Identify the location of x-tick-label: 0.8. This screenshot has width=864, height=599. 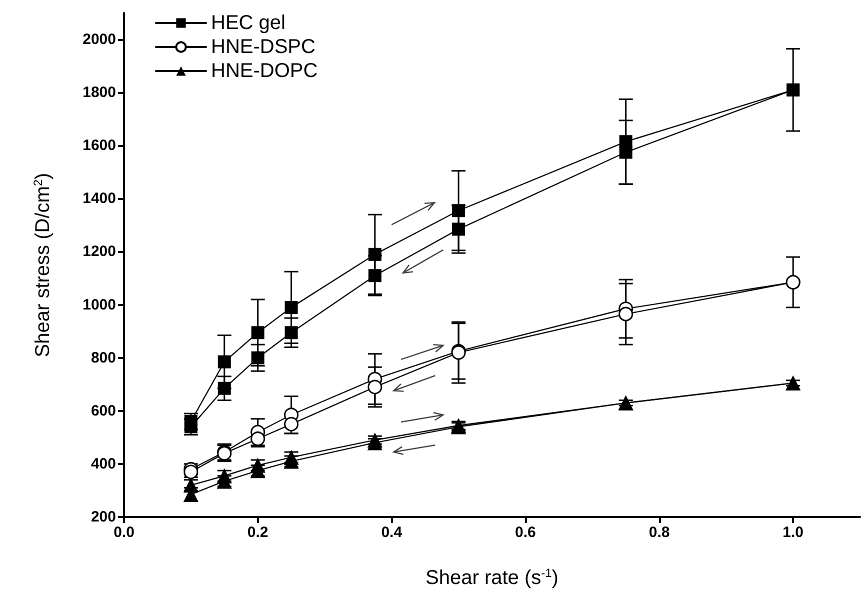
(659, 532).